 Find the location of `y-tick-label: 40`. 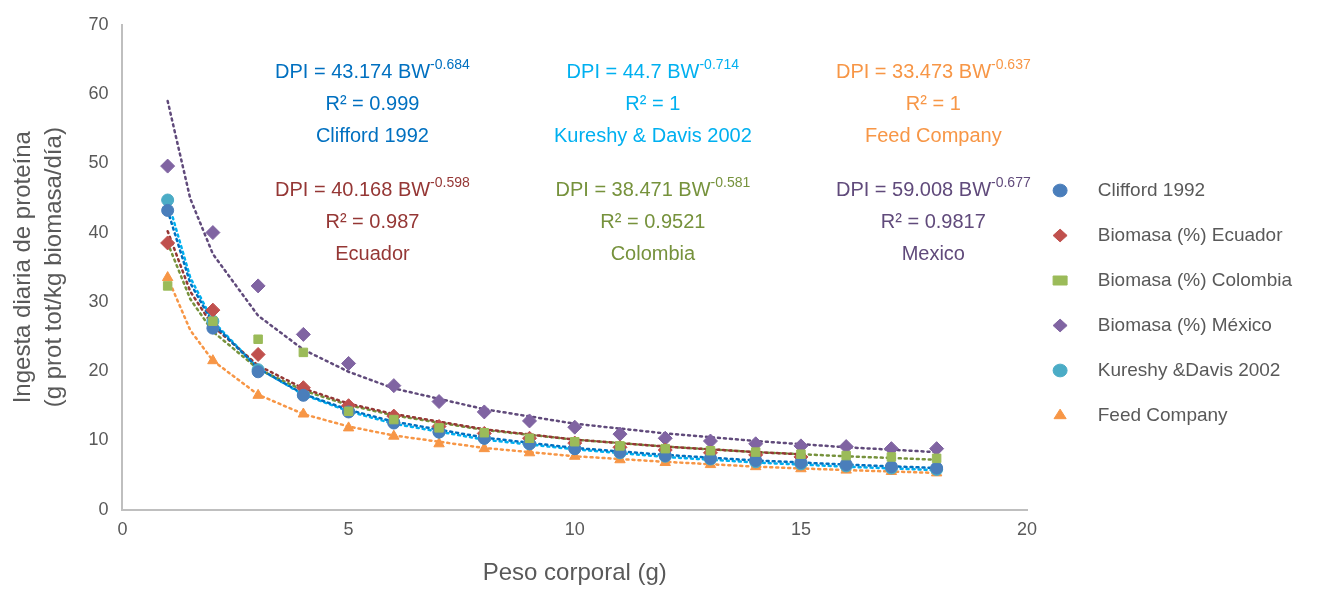

y-tick-label: 40 is located at coordinates (98, 231).